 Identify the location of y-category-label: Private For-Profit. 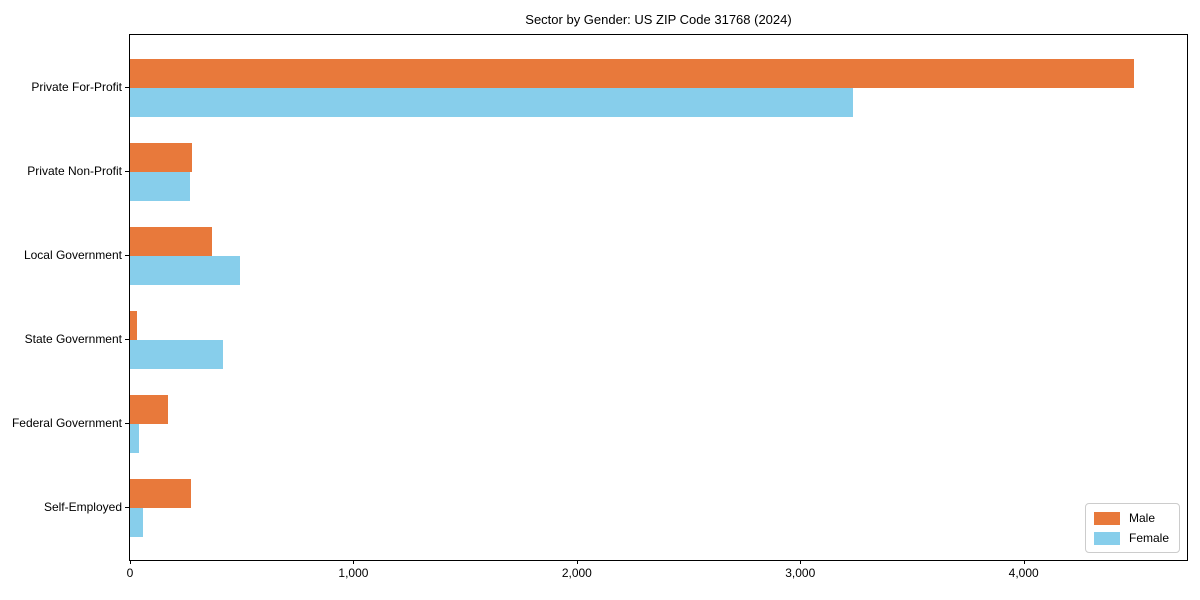
(76, 87).